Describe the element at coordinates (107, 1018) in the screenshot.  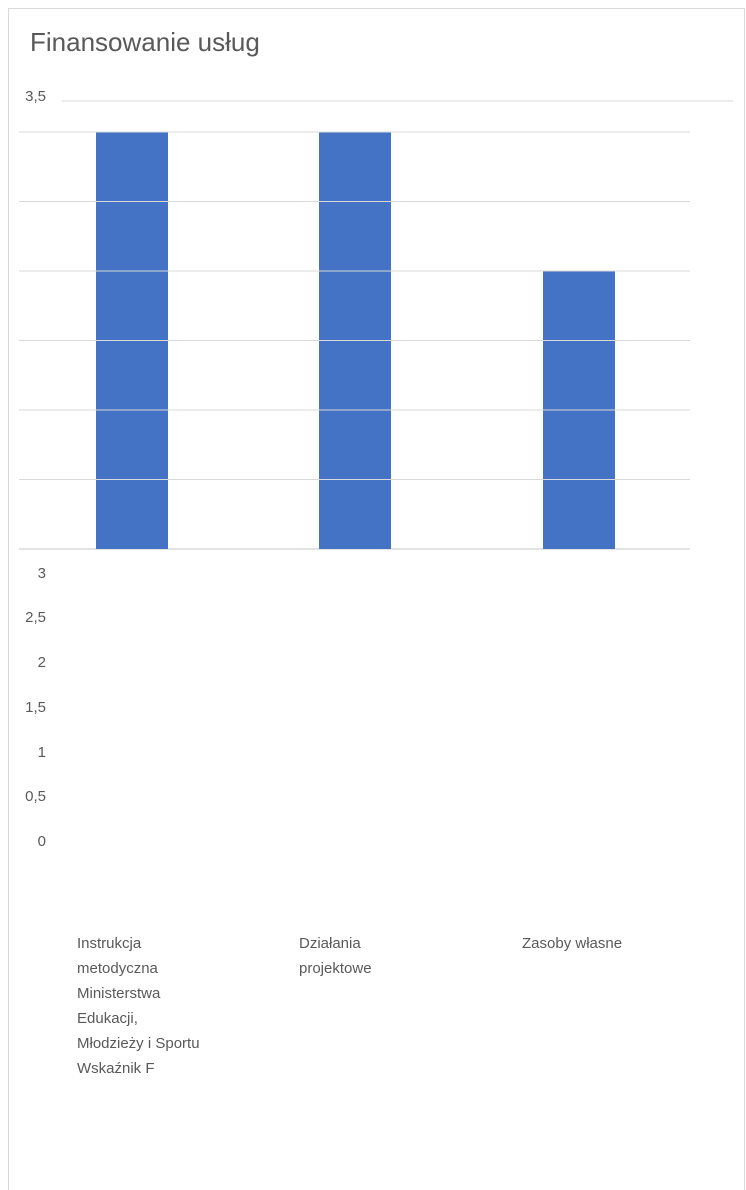
I see `x-category-label-line: Edukacji,` at that location.